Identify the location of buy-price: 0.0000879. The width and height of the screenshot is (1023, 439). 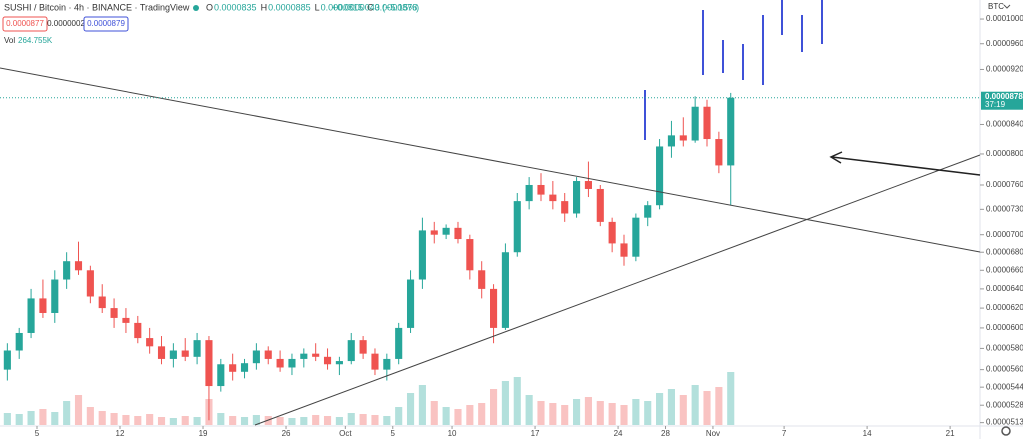
(106, 23).